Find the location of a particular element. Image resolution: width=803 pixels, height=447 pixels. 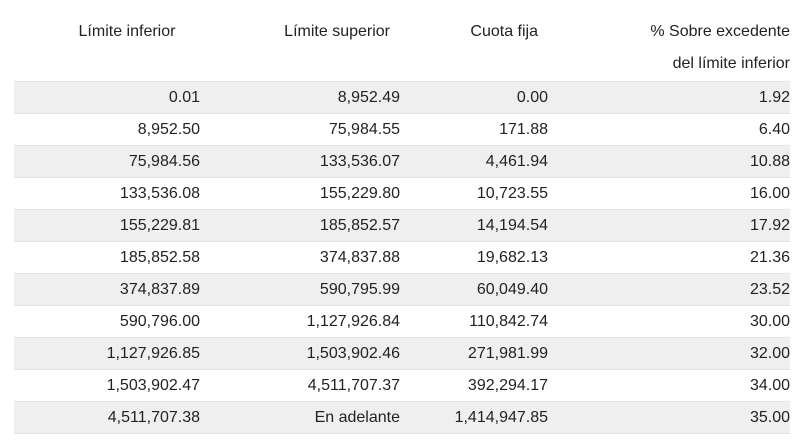

cell-cuota-fija: 110,842.74 is located at coordinates (508, 321).